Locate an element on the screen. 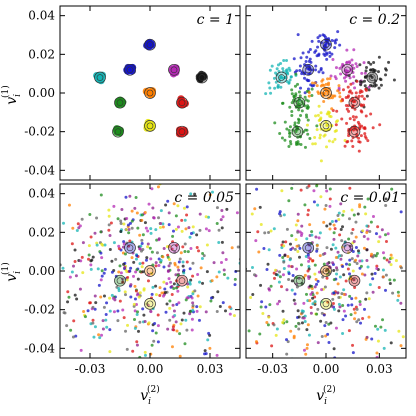 The image size is (416, 416). x-tick-label: 0.00 is located at coordinates (326, 369).